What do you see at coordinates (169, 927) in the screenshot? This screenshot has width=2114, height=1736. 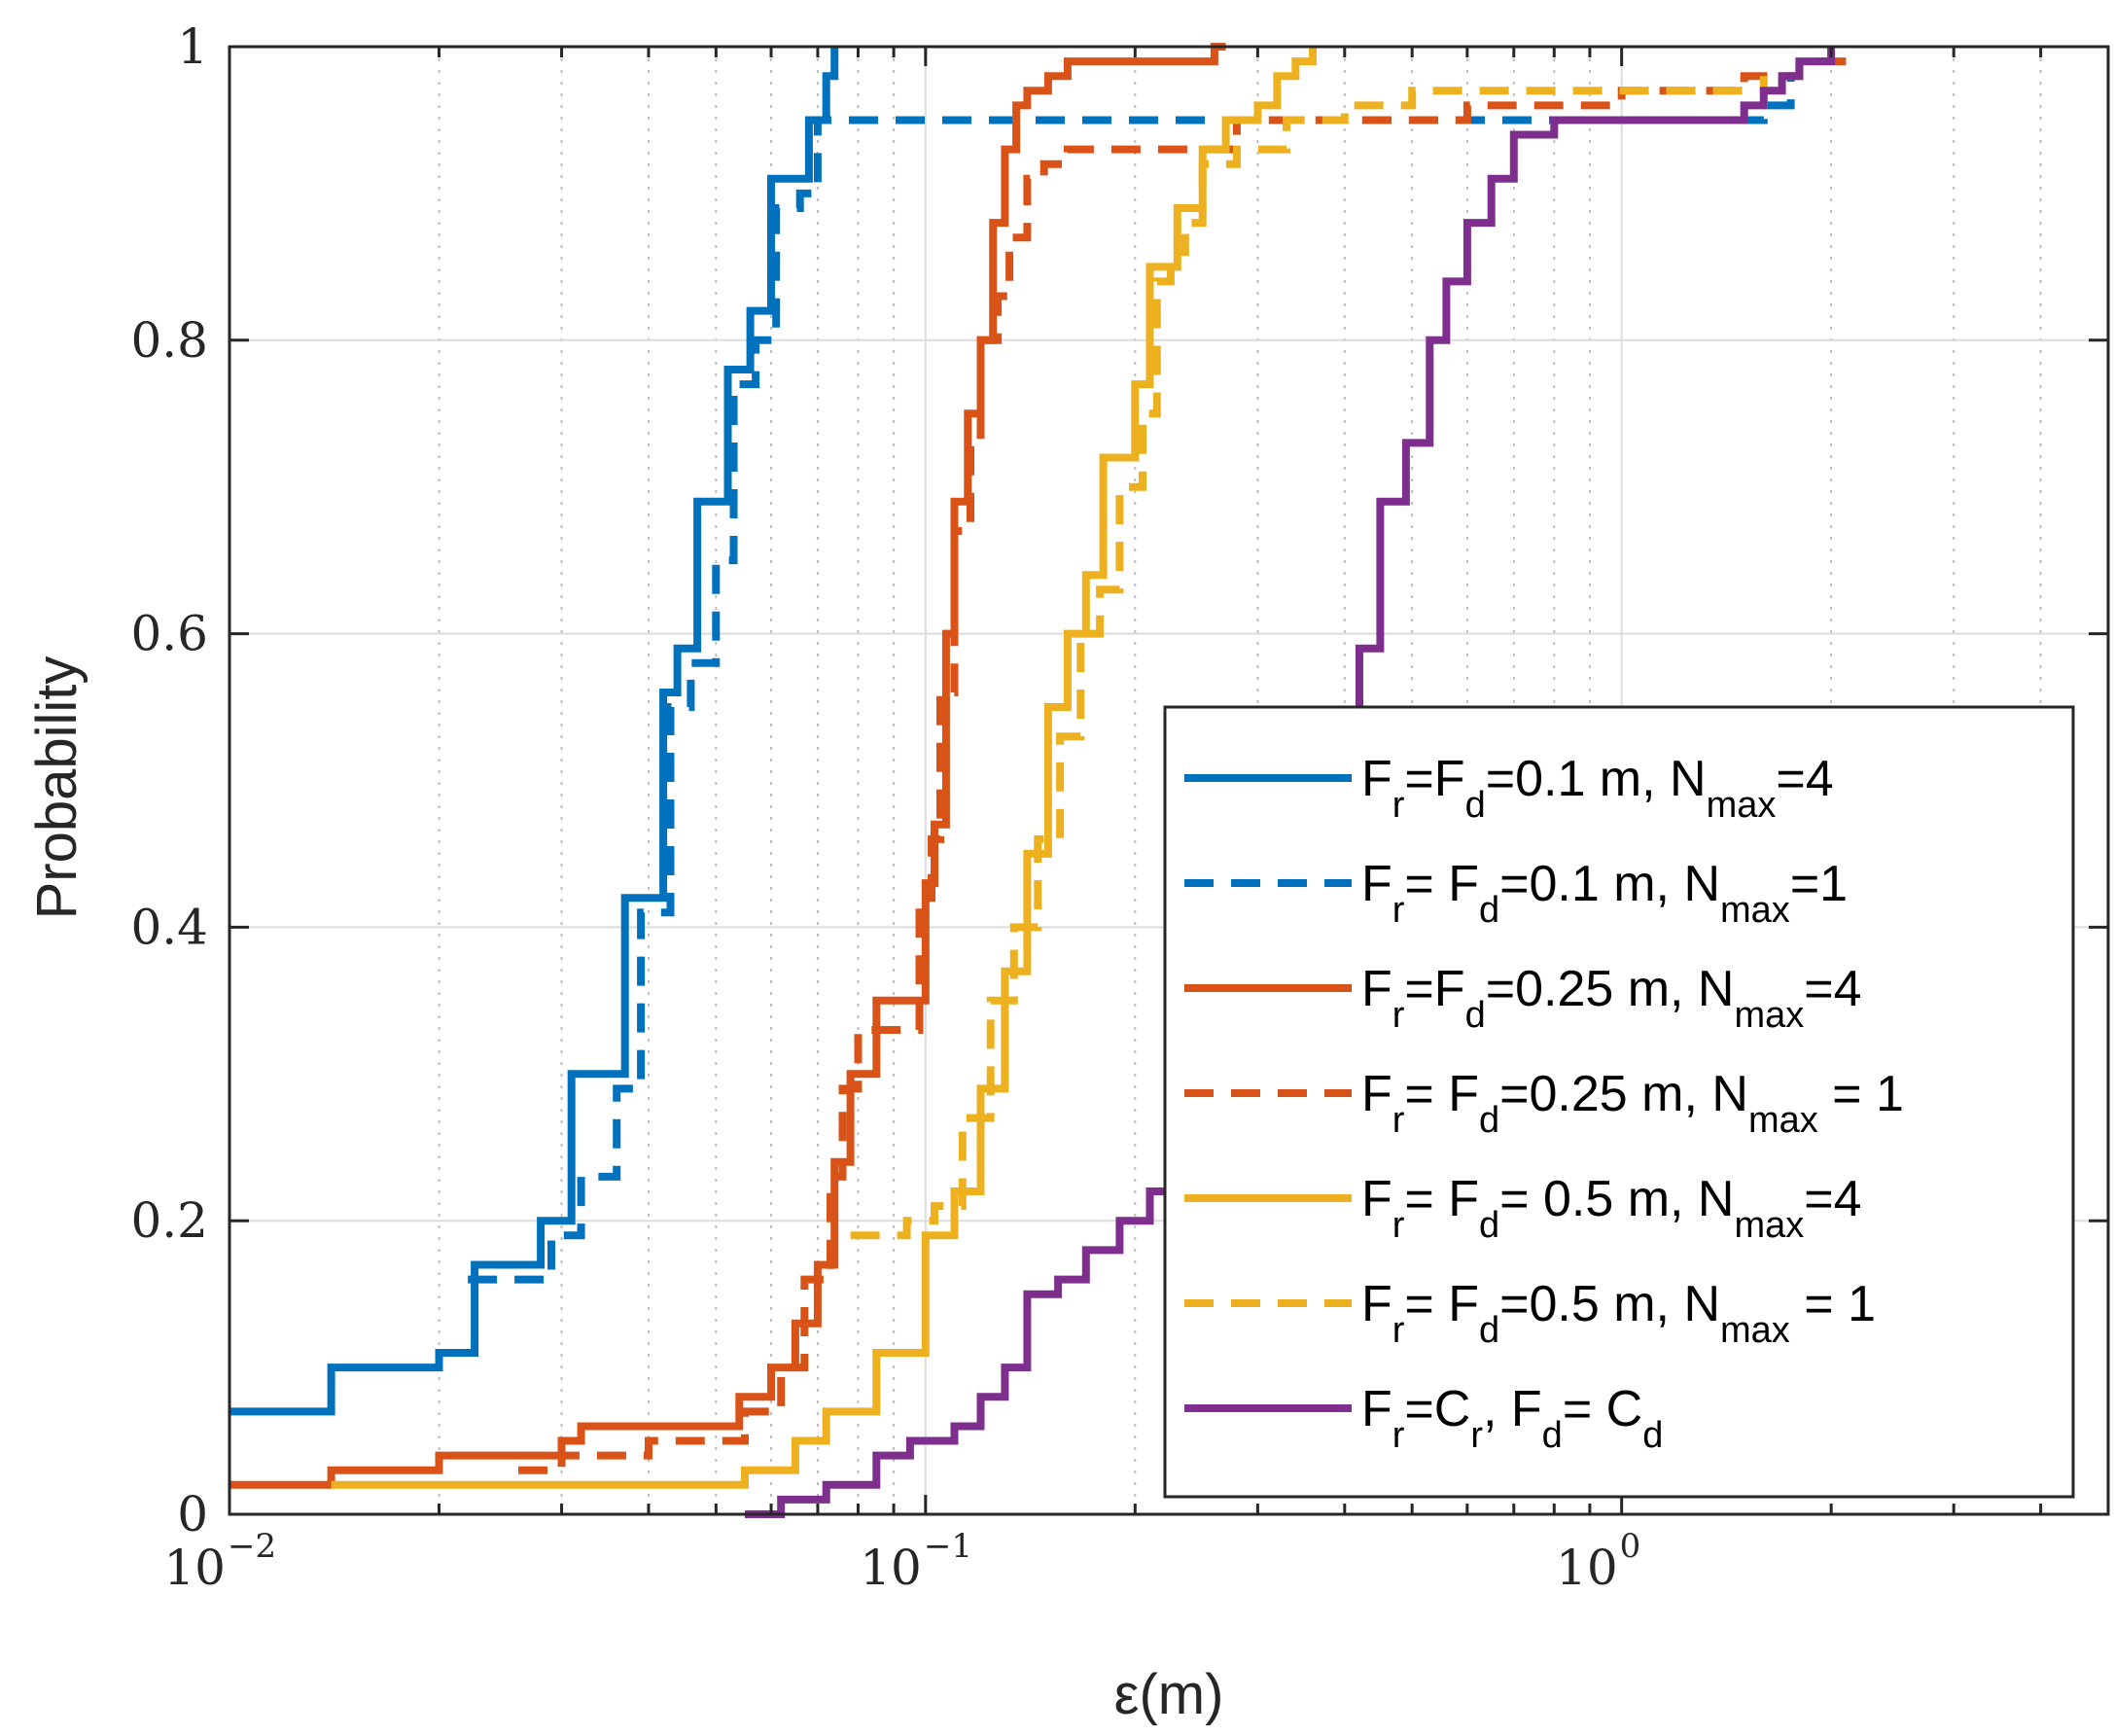 I see `y-tick-label: 0.4` at bounding box center [169, 927].